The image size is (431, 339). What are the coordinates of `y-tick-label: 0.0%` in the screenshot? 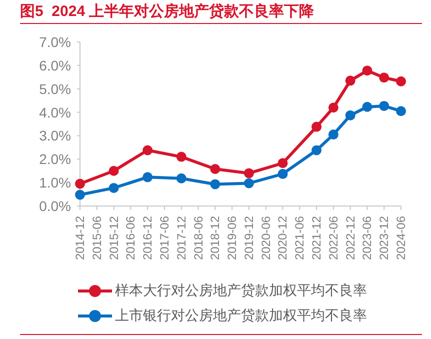 It's located at (55, 206).